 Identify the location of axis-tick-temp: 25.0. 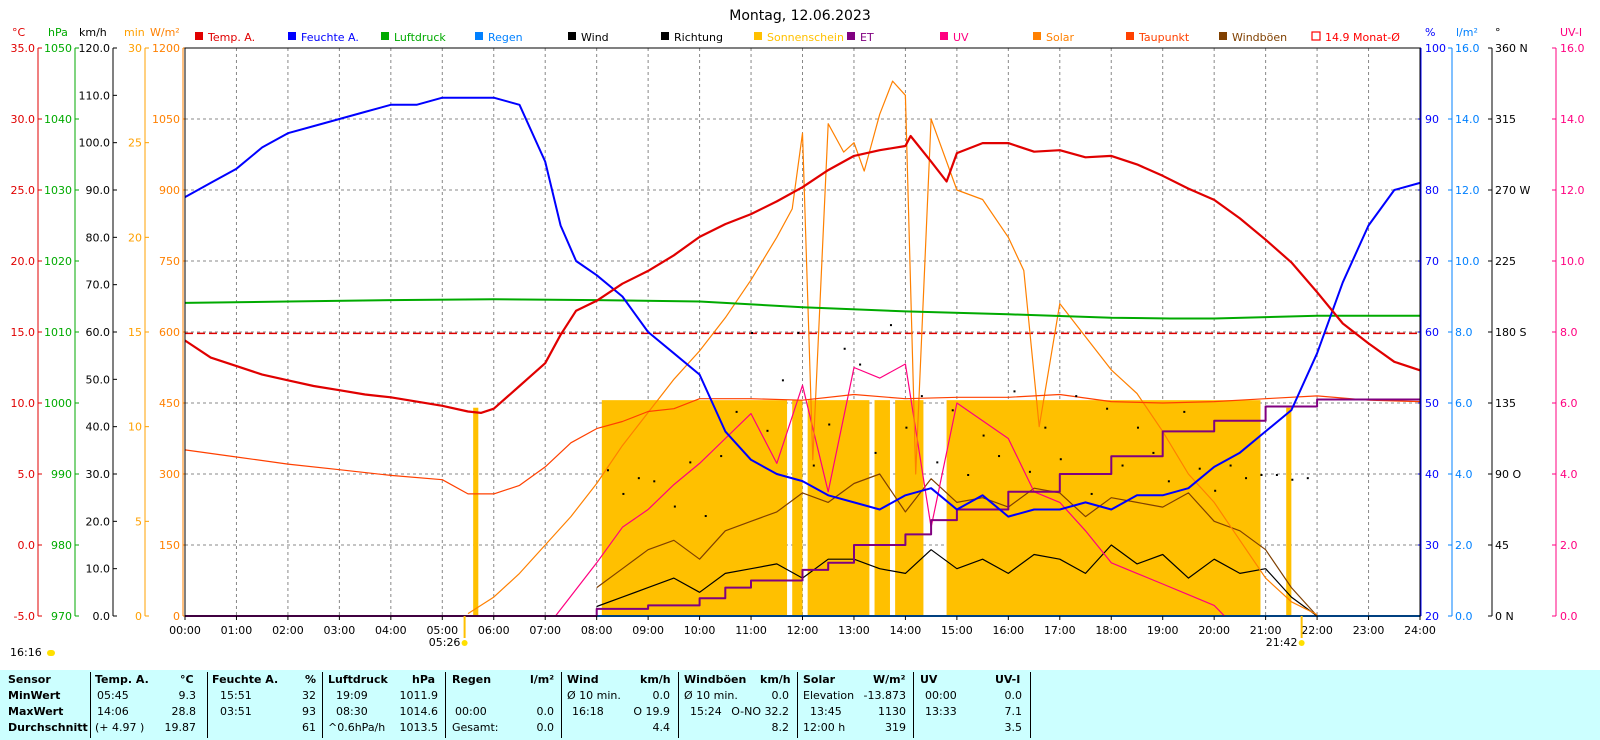
(23, 190).